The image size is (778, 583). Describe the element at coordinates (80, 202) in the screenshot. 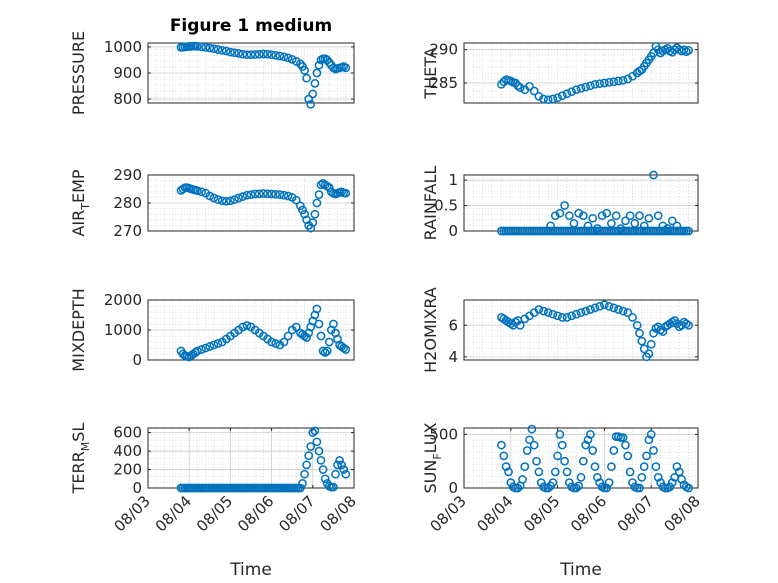

I see `y-axis-label: AIRTEMP` at that location.